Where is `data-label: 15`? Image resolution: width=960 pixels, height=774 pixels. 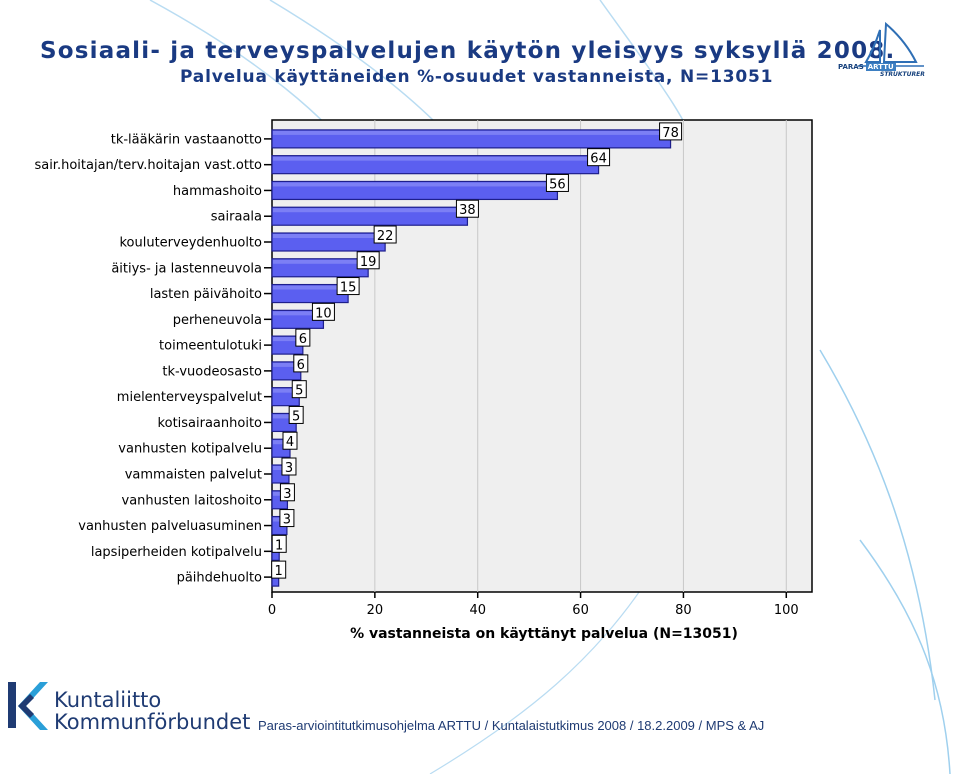
data-label: 15 is located at coordinates (348, 288).